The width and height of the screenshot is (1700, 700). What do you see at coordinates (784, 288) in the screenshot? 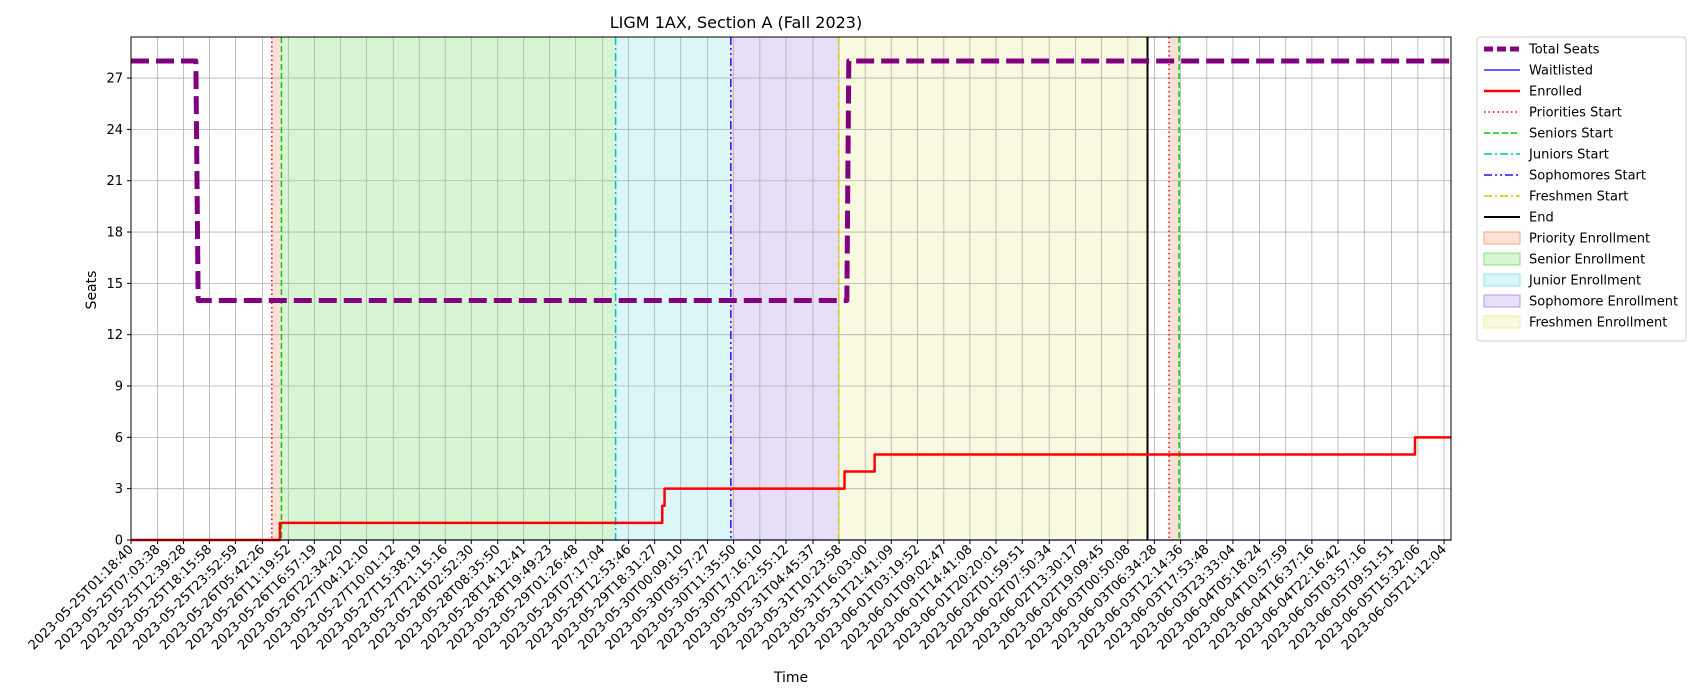
I see `span-sophomore-enrollment` at bounding box center [784, 288].